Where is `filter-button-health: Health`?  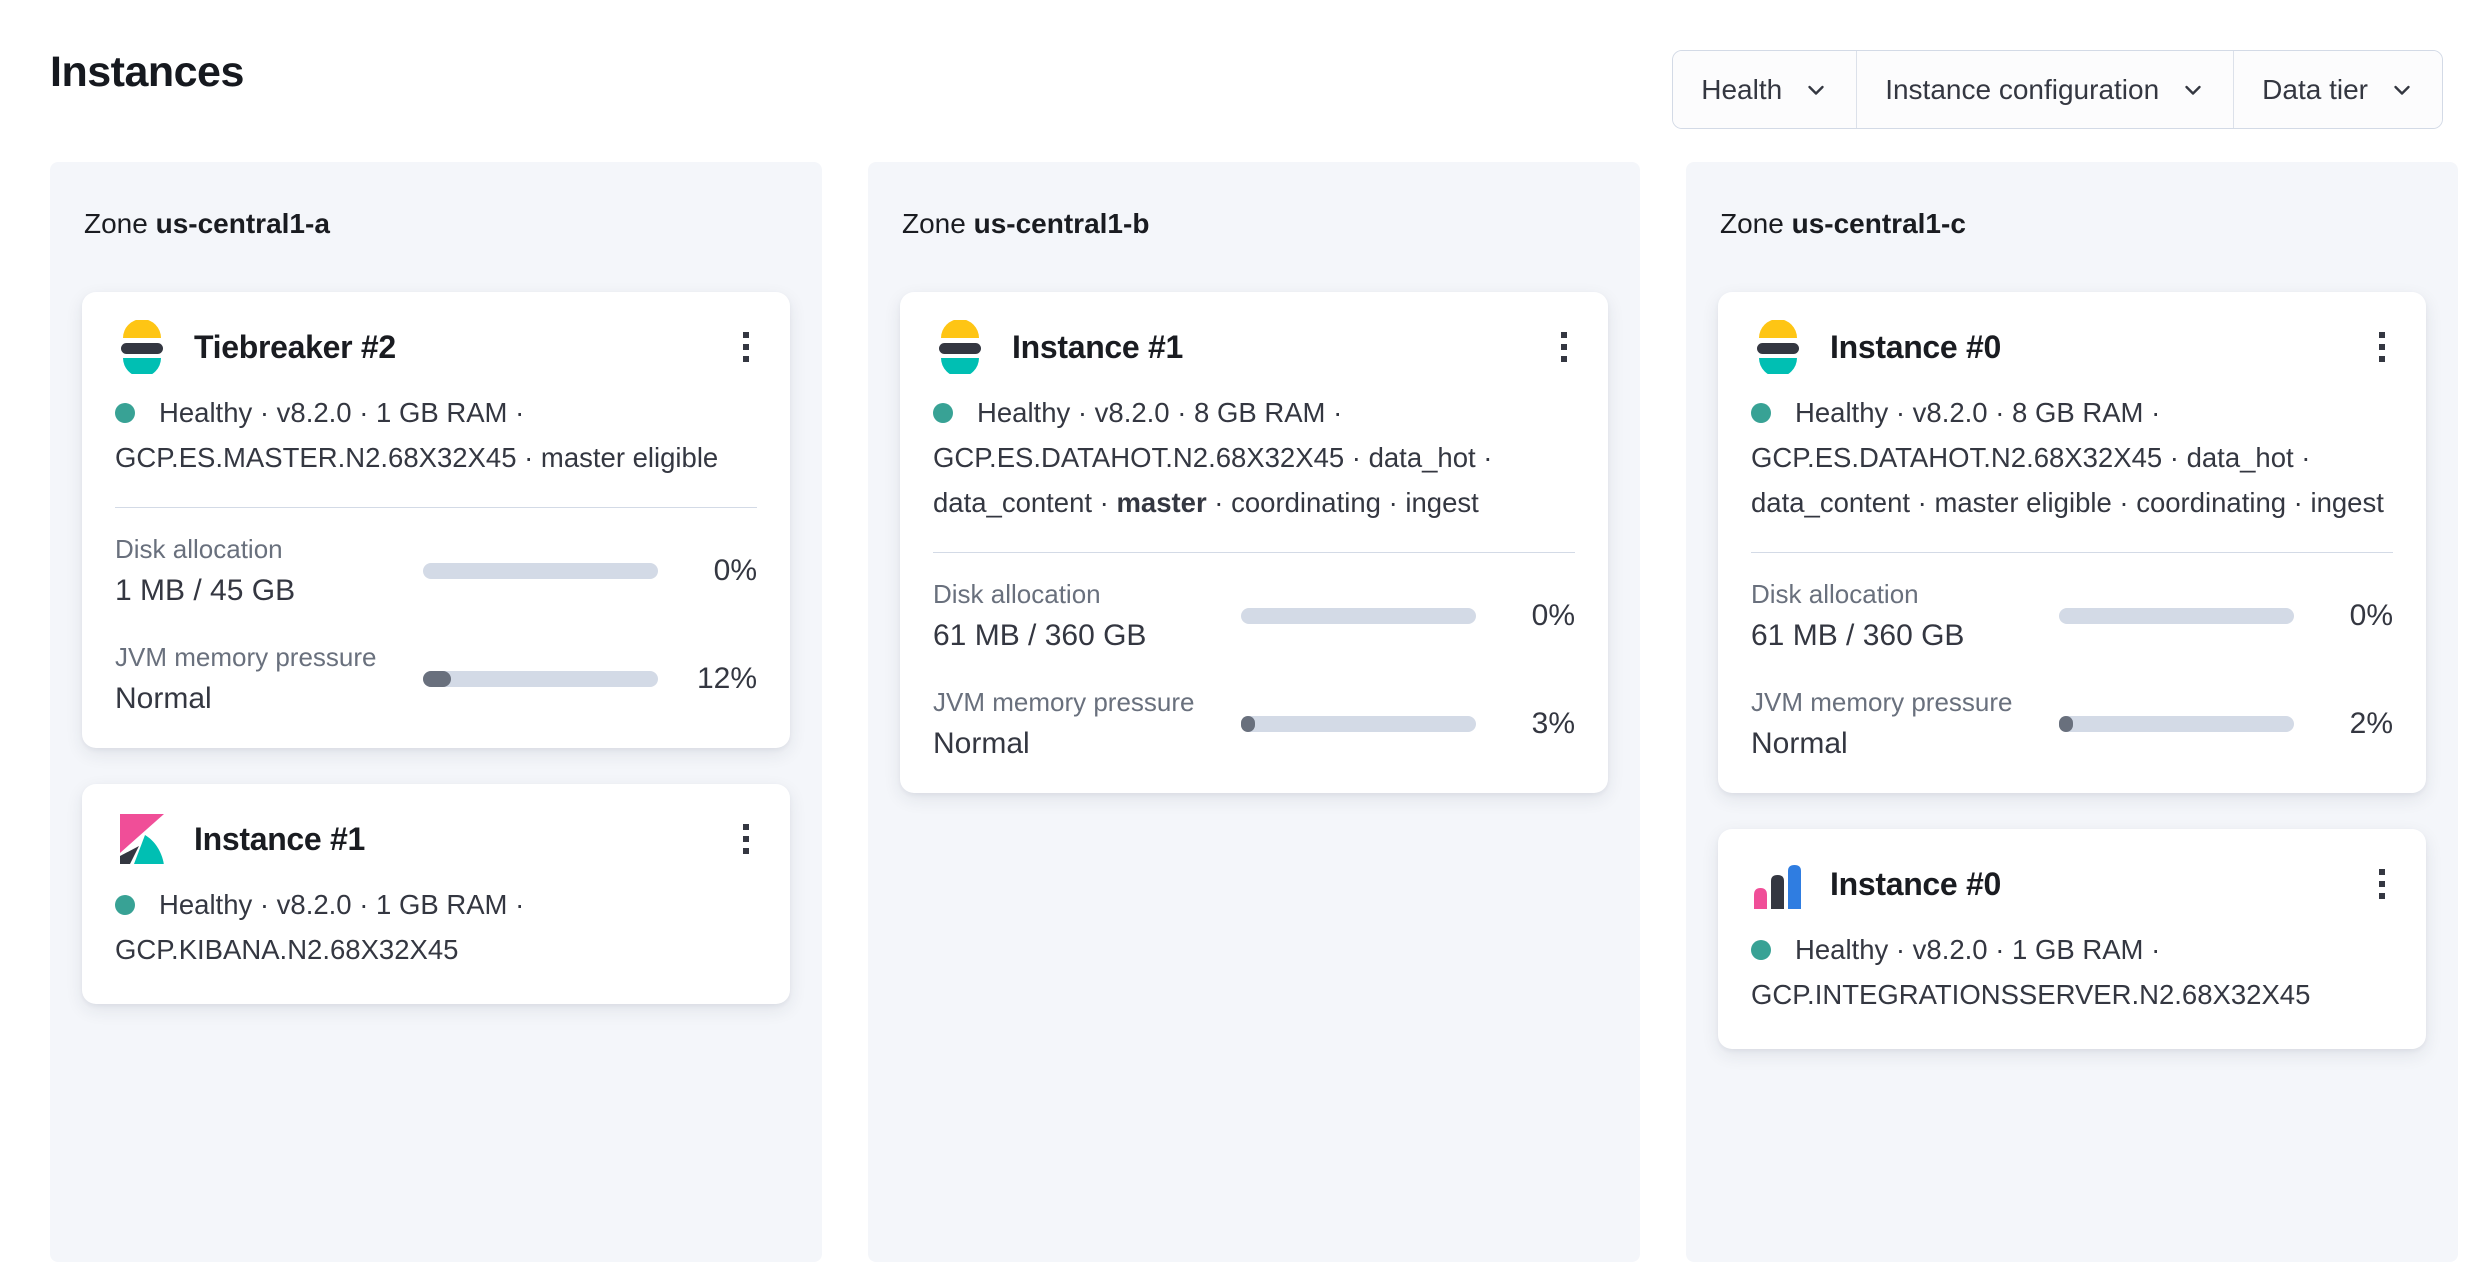 filter-button-health: Health is located at coordinates (1765, 89).